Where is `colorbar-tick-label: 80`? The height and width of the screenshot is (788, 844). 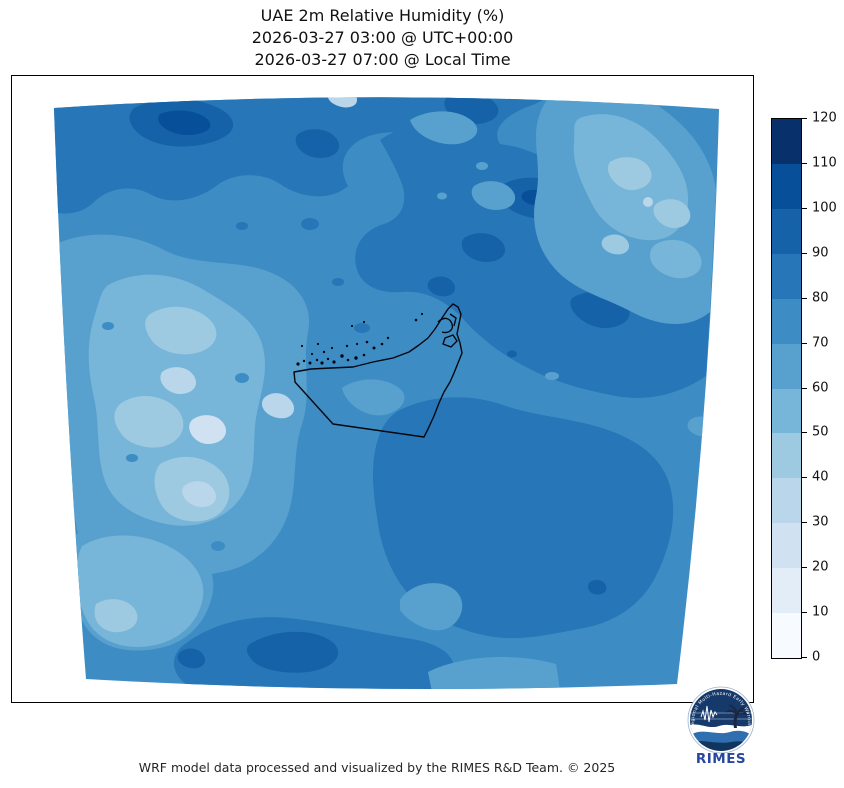 colorbar-tick-label: 80 is located at coordinates (820, 298).